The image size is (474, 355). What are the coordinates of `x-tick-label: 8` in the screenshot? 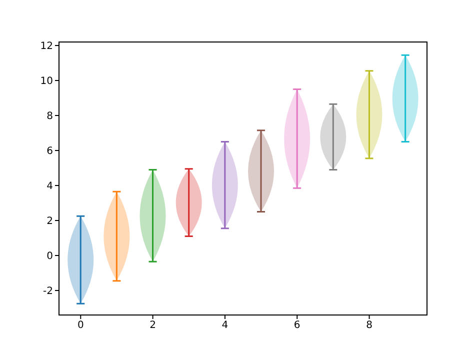 It's located at (369, 326).